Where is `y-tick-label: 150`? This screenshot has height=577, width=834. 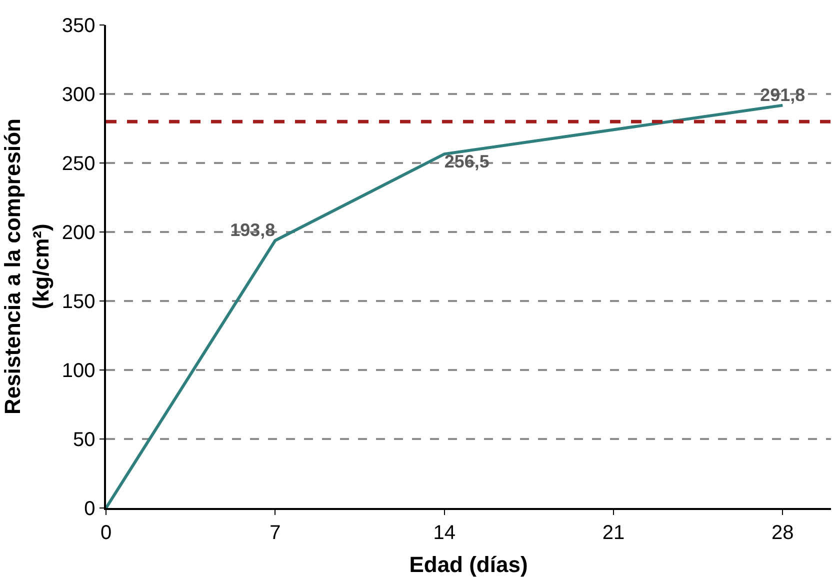 y-tick-label: 150 is located at coordinates (79, 302).